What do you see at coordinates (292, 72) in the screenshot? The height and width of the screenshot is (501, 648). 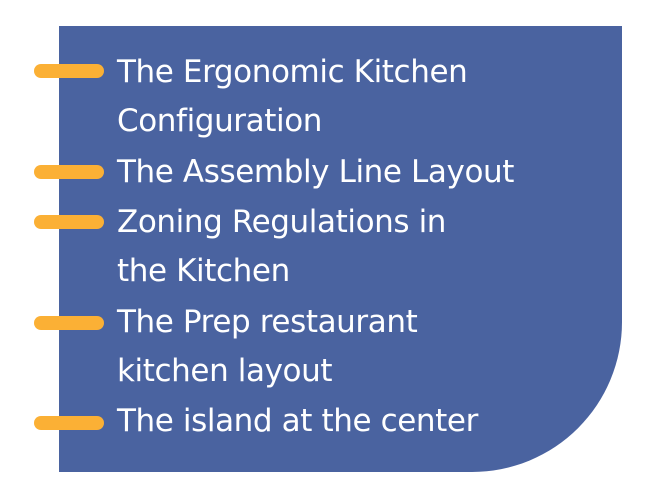 I see `list-item-line: The Ergonomic Kitchen` at bounding box center [292, 72].